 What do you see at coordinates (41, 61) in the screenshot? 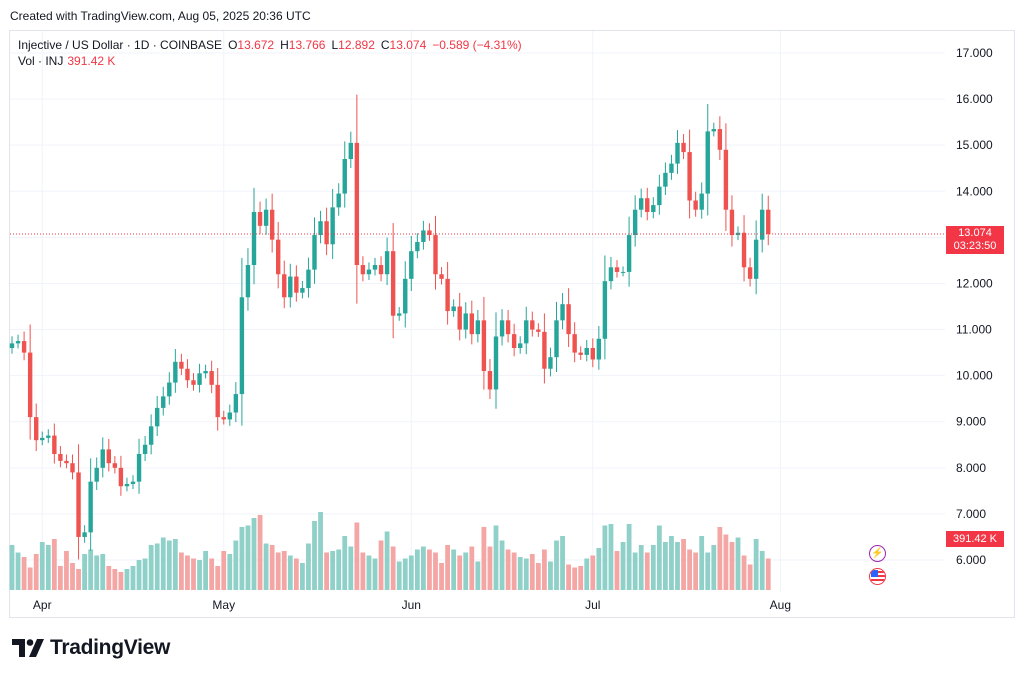
I see `legend-volume-label: Vol · INJ` at bounding box center [41, 61].